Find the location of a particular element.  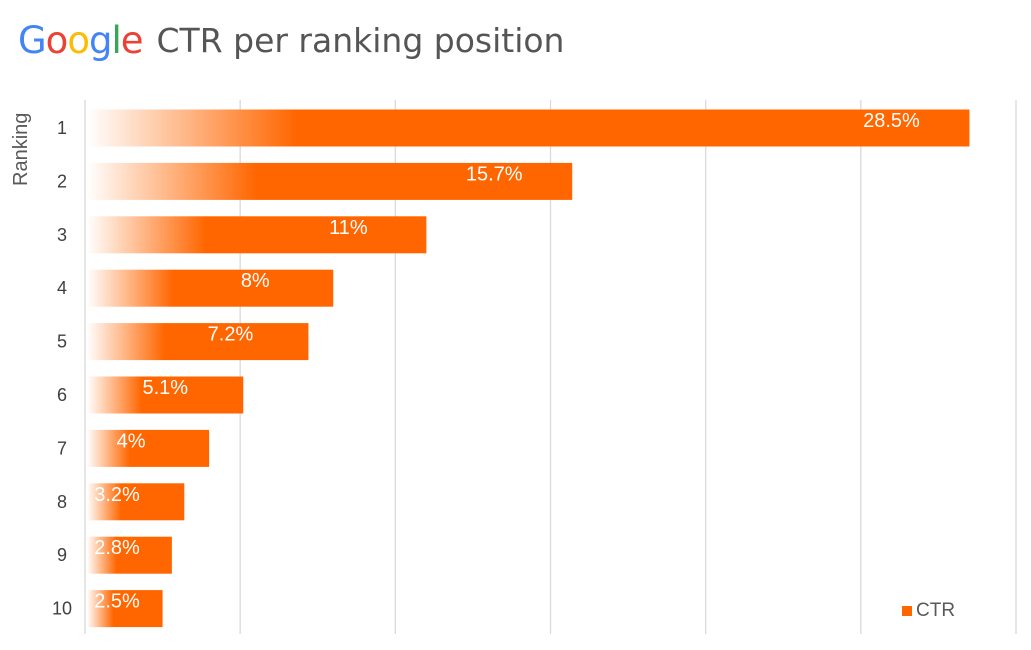

data-label: 4% is located at coordinates (131, 441).